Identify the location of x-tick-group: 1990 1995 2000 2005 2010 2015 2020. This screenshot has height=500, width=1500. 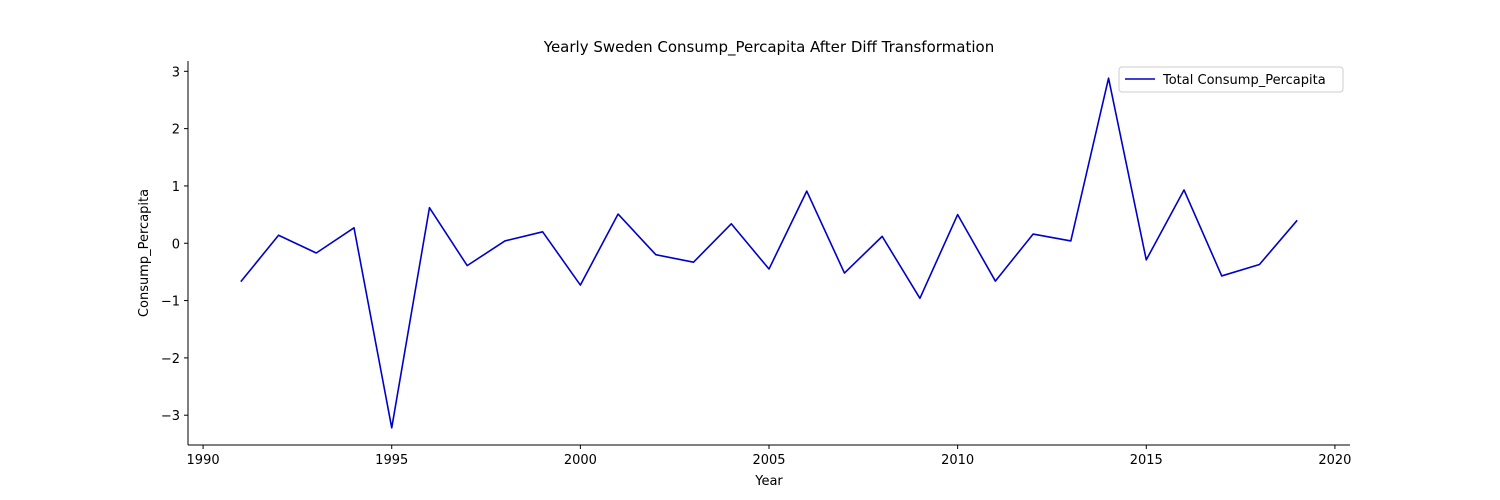
(769, 456).